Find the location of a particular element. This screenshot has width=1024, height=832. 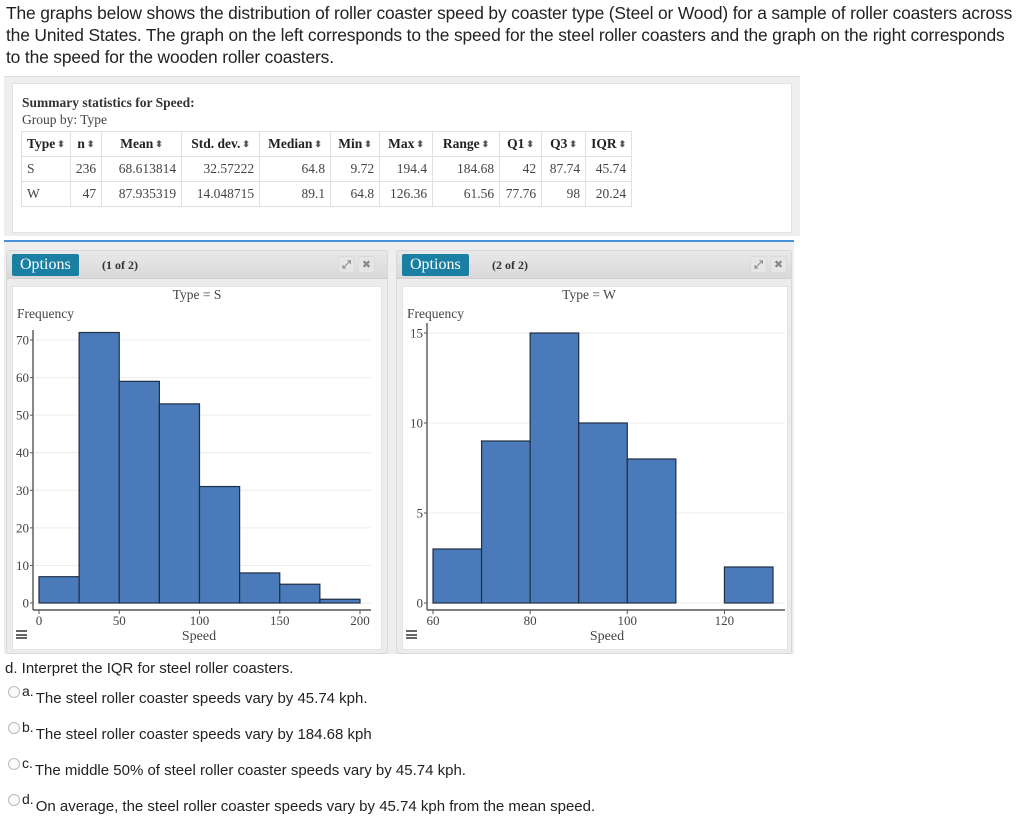

column-header: Q3 ⬍ is located at coordinates (564, 144).